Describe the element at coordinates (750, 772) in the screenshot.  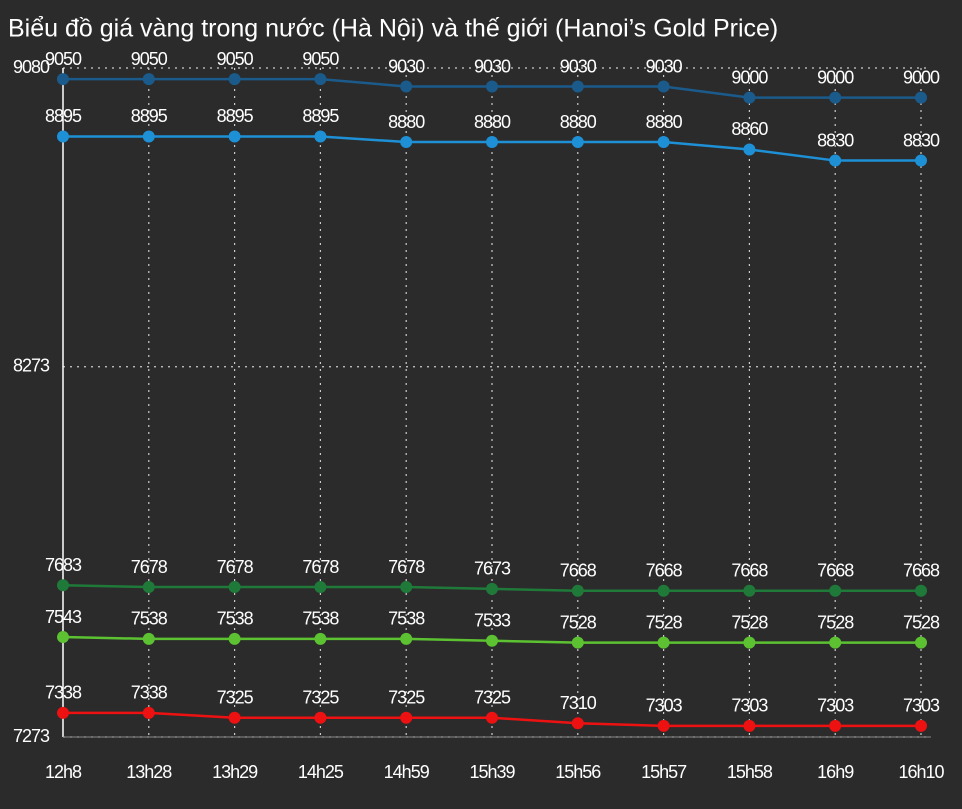
I see `x-tick-label: 15h58` at that location.